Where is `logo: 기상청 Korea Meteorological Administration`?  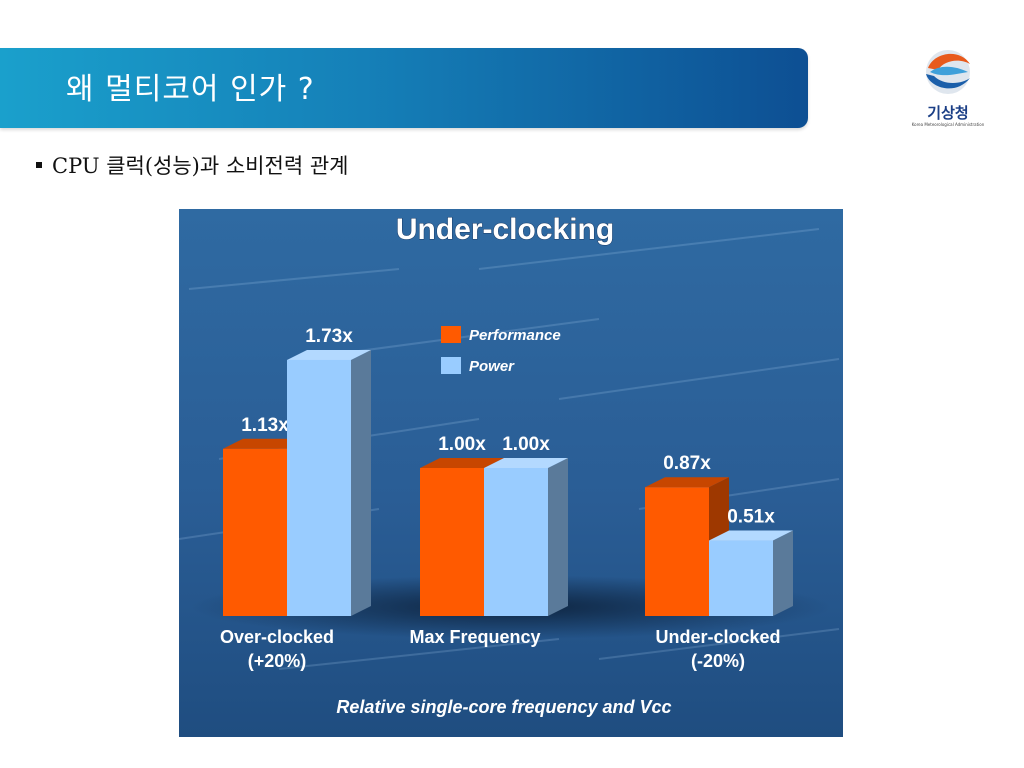 logo: 기상청 Korea Meteorological Administration is located at coordinates (948, 87).